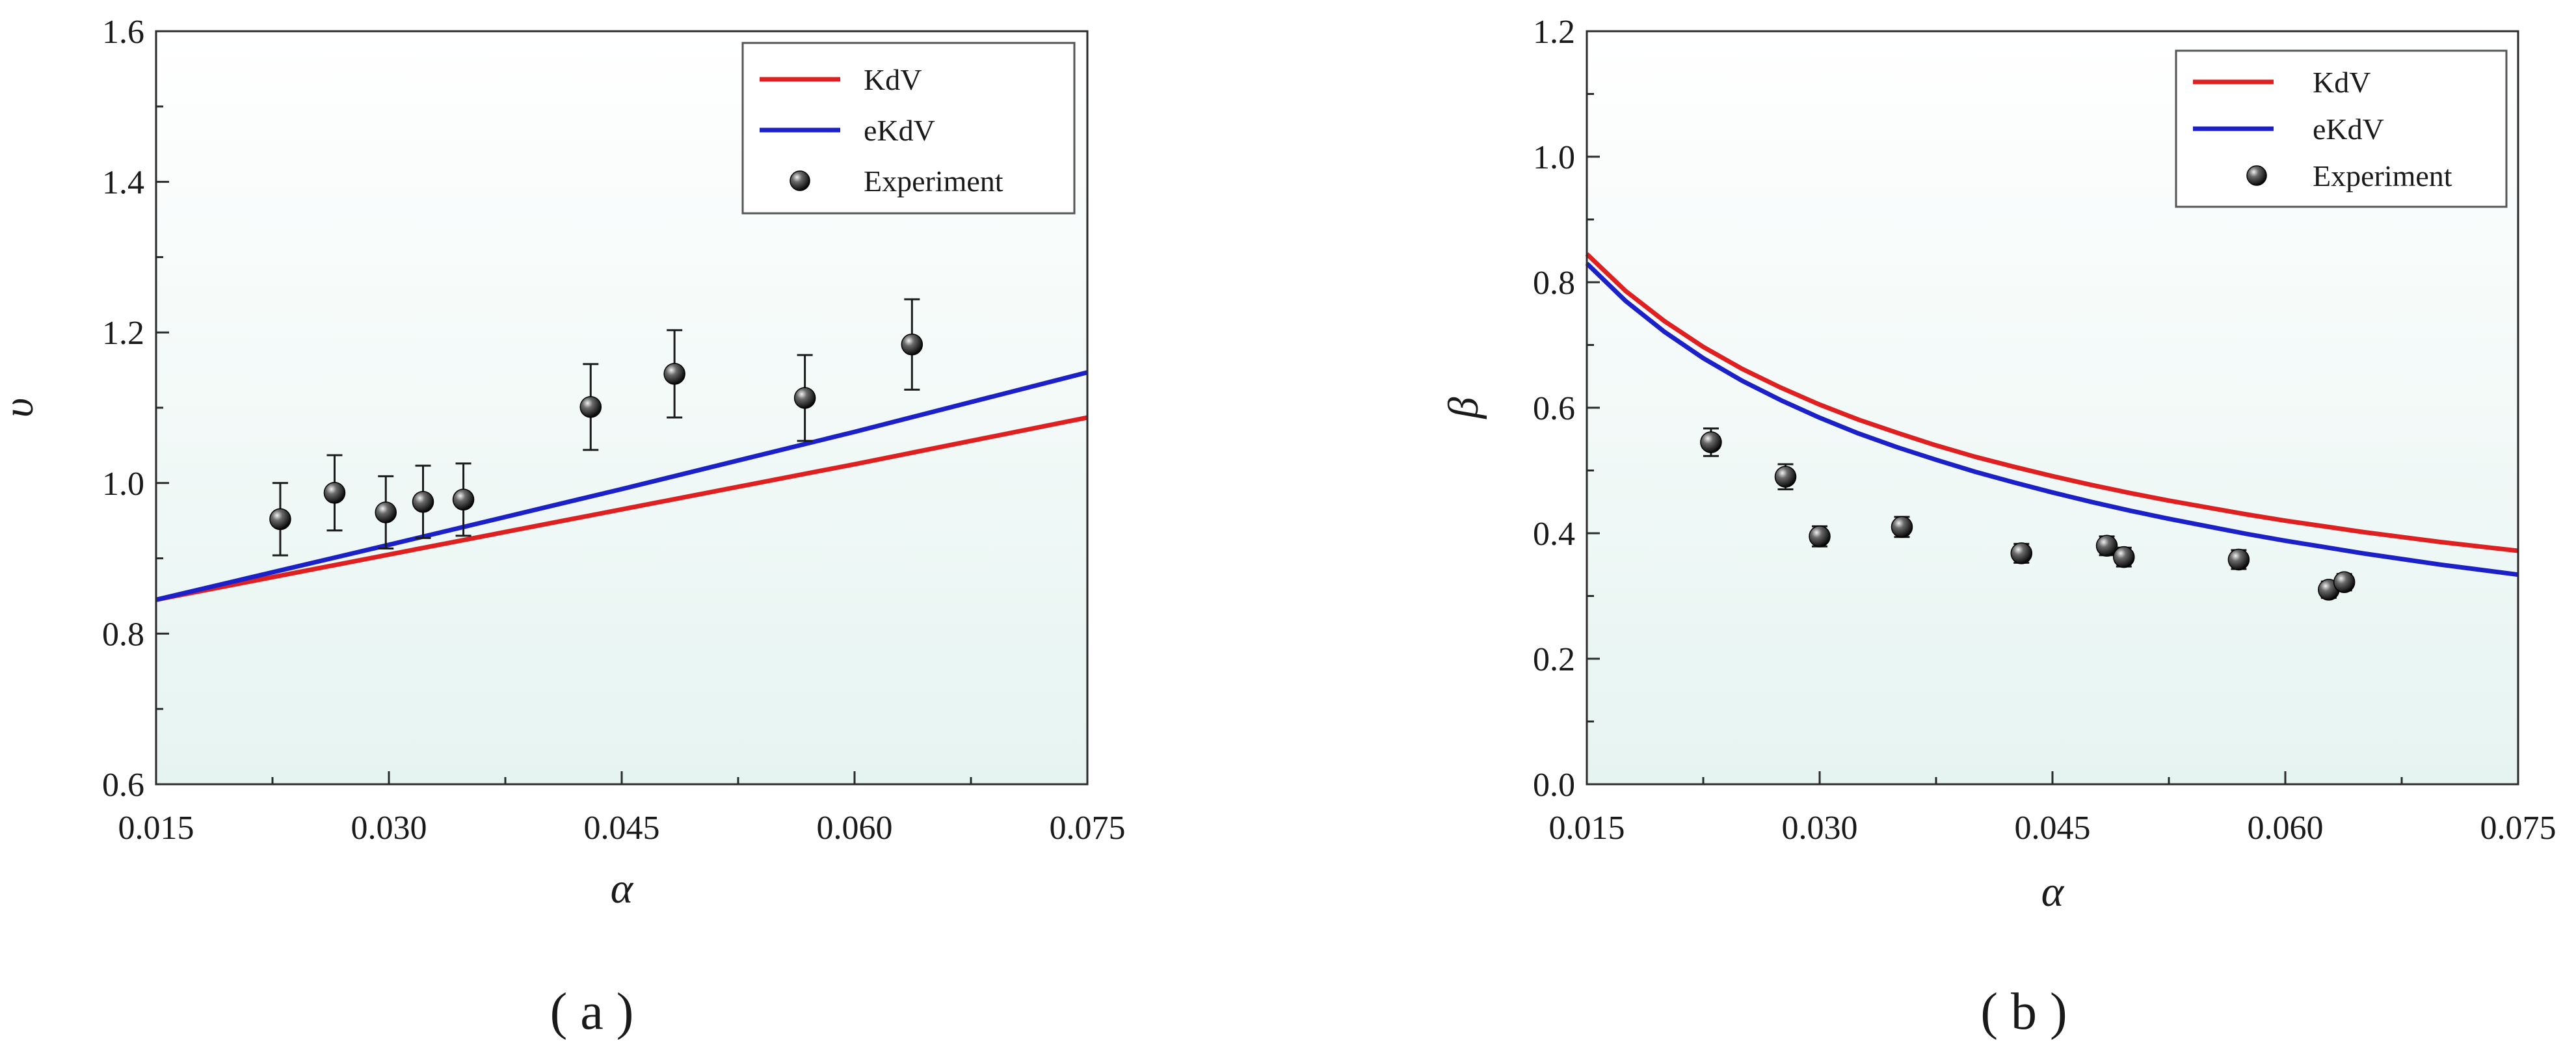  What do you see at coordinates (2024, 1012) in the screenshot?
I see `panel-label-b: ( b )` at bounding box center [2024, 1012].